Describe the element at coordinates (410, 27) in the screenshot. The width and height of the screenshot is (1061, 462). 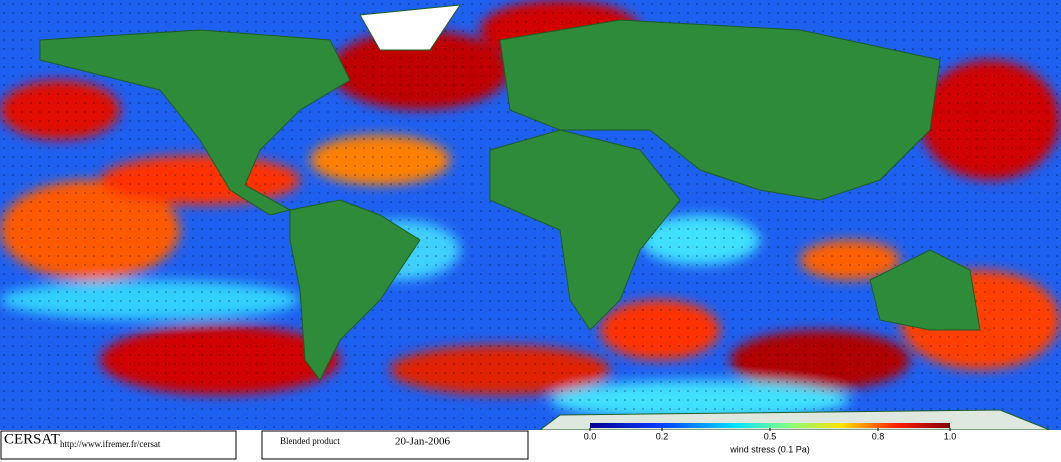
I see `greenland` at that location.